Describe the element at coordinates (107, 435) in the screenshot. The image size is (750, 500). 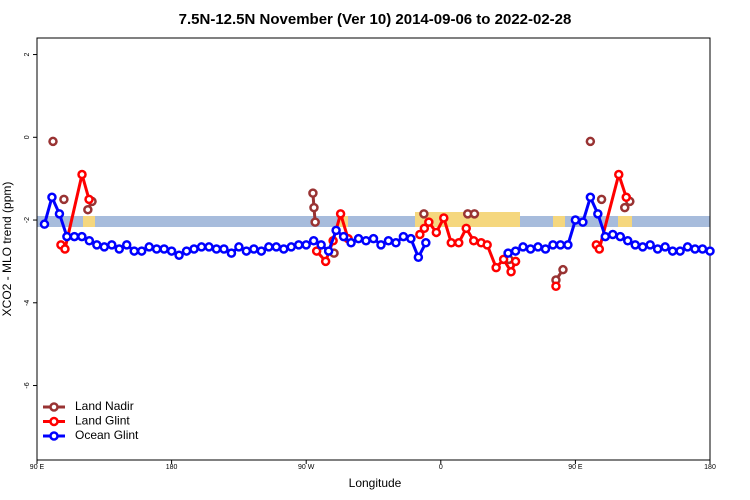
I see `legend-label: Ocean Glint` at that location.